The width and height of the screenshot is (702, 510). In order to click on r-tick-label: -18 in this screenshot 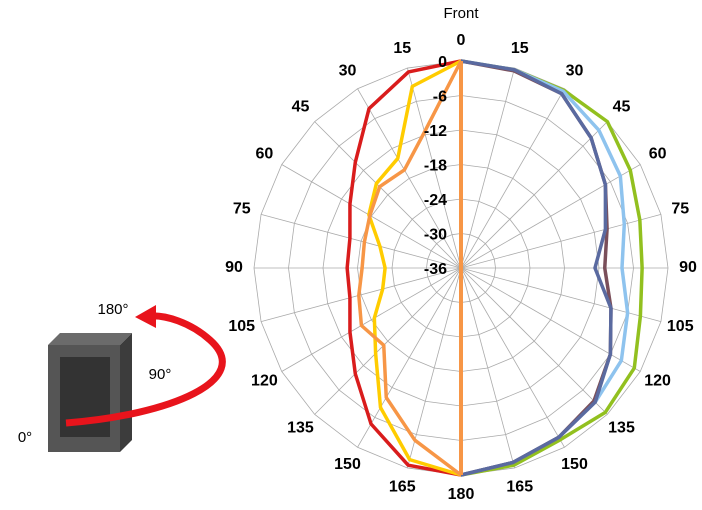, I will do `click(435, 166)`.